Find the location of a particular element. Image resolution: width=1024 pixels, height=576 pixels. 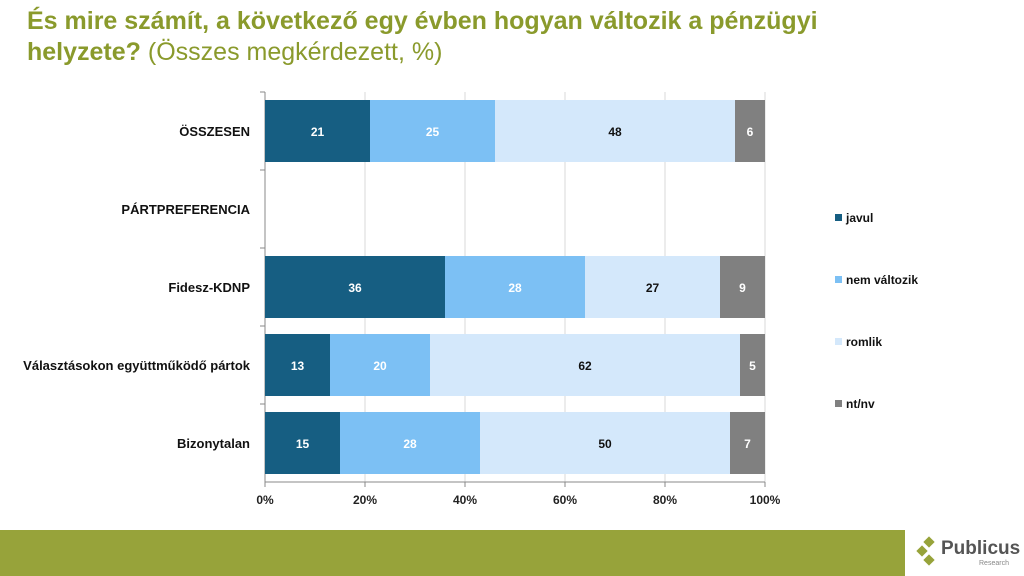

data-label: 5 is located at coordinates (752, 366).